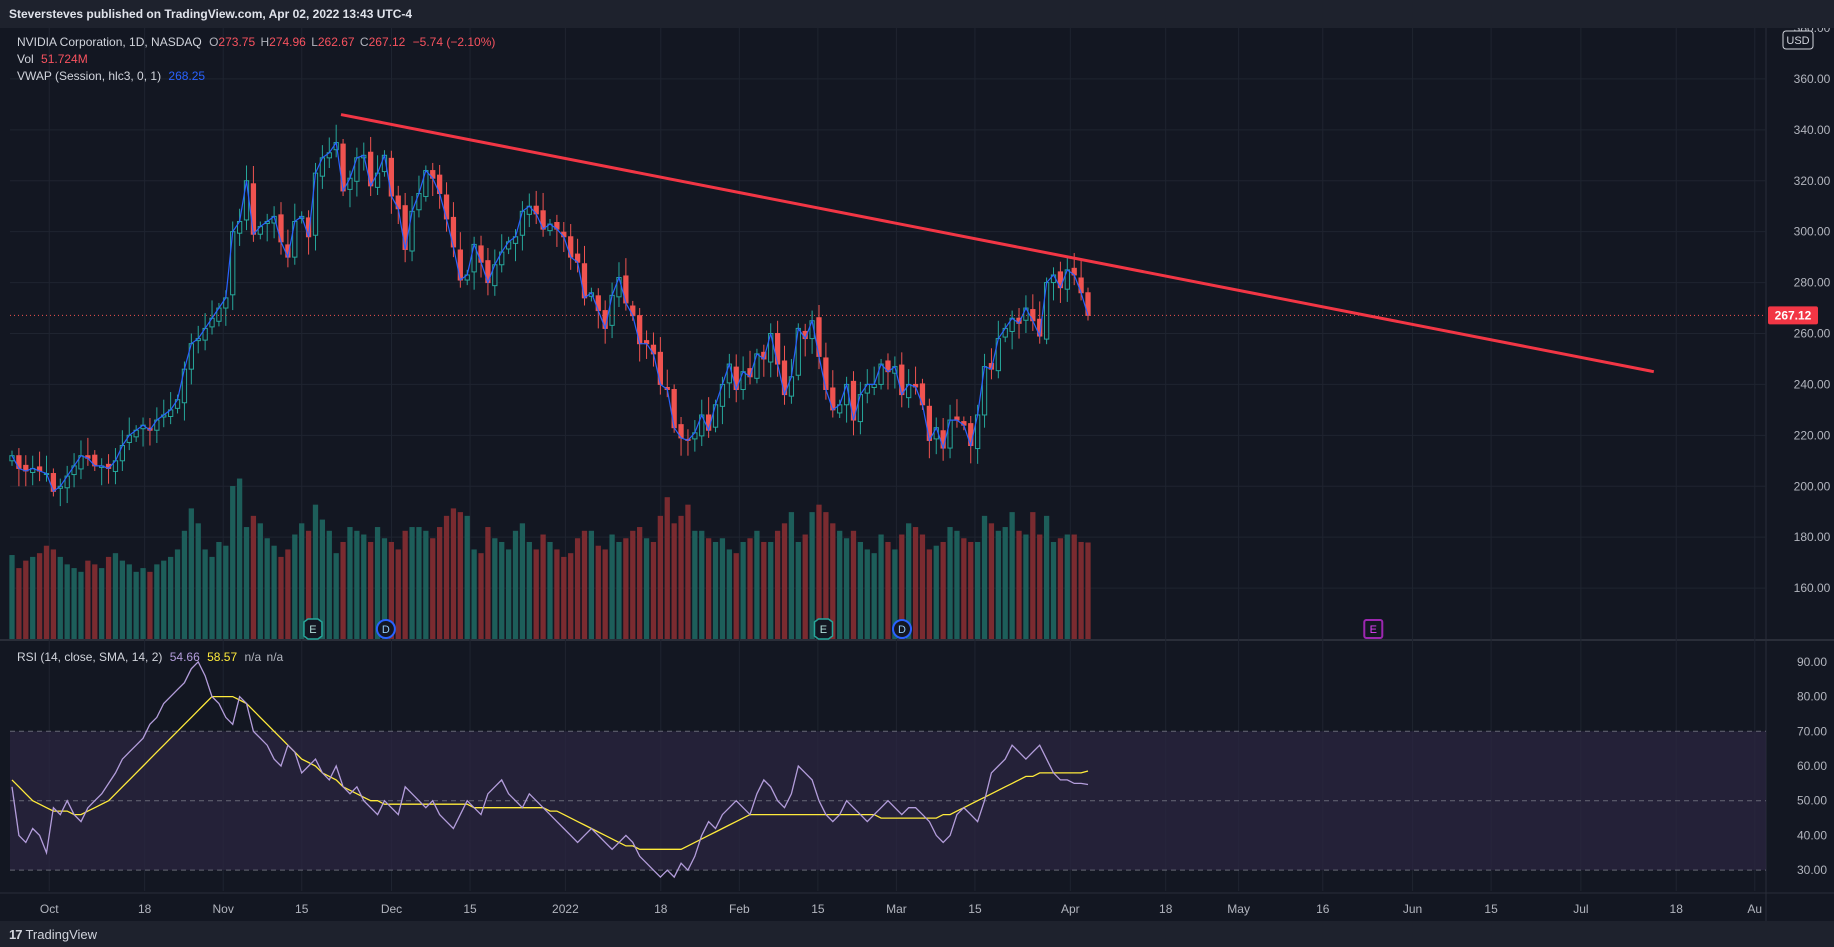 Image resolution: width=1834 pixels, height=947 pixels. What do you see at coordinates (313, 629) in the screenshot?
I see `earnings-marker-icon: E` at bounding box center [313, 629].